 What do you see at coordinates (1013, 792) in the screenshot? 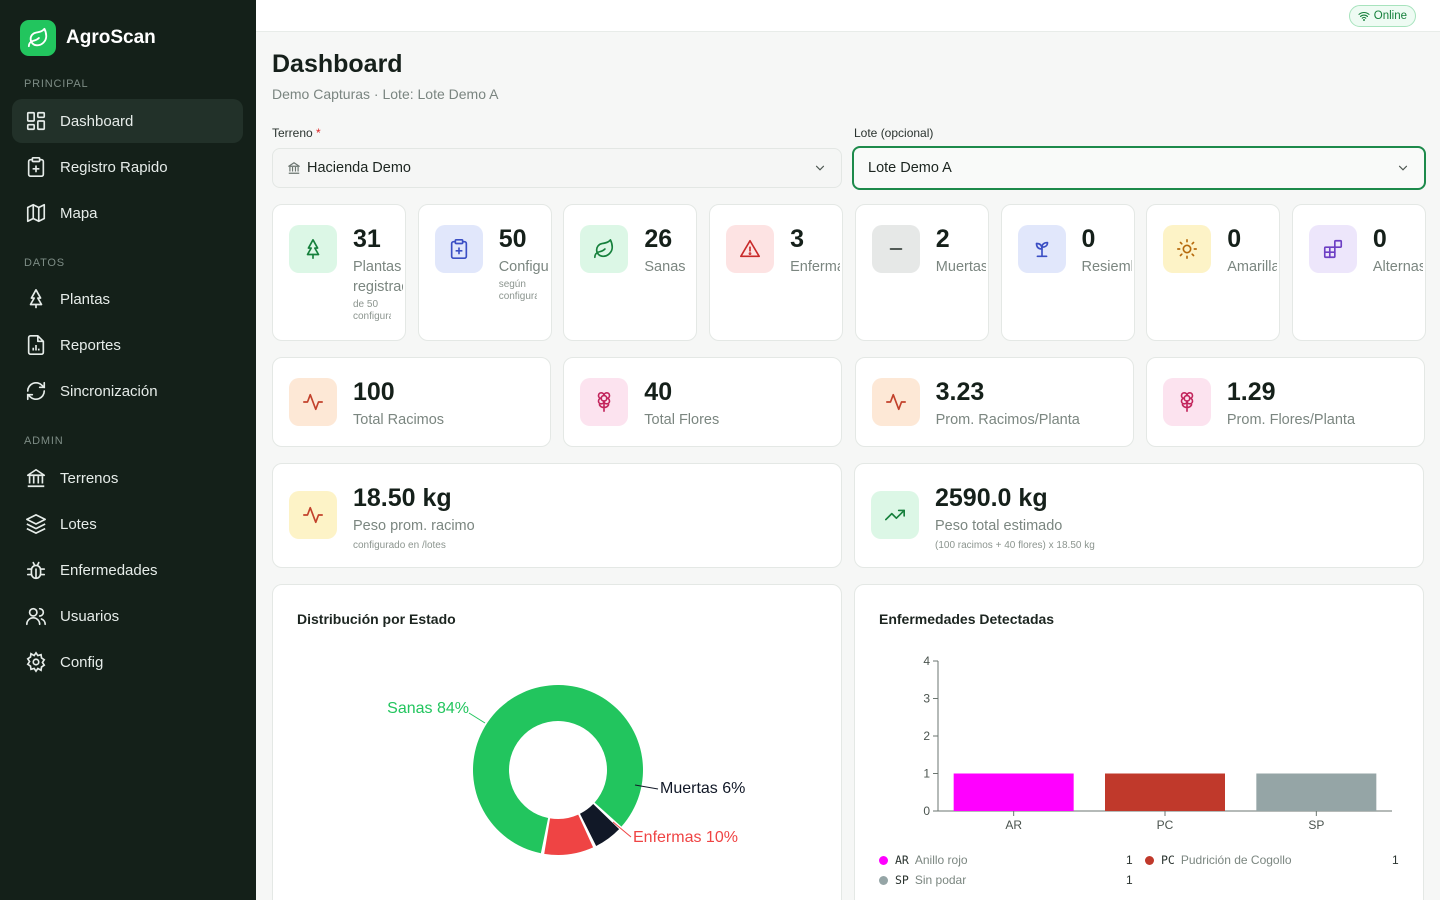
I see `bar-ar` at bounding box center [1013, 792].